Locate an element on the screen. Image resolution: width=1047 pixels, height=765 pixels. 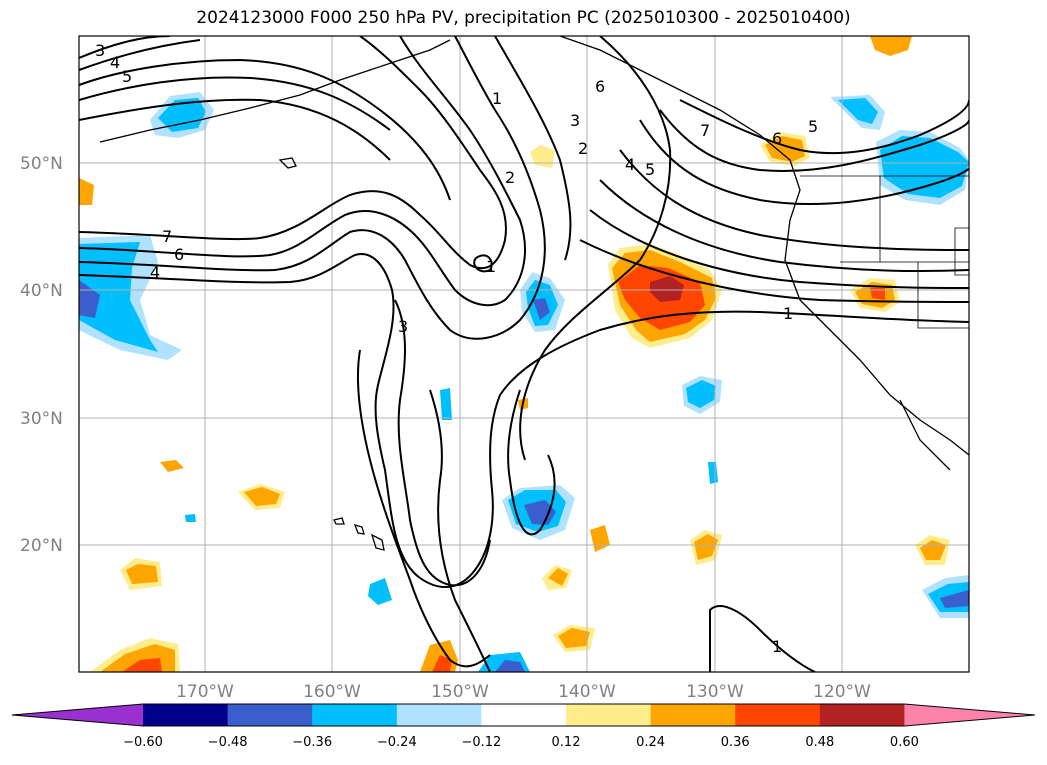
colorbar-tick-label: 0.36 is located at coordinates (735, 742).